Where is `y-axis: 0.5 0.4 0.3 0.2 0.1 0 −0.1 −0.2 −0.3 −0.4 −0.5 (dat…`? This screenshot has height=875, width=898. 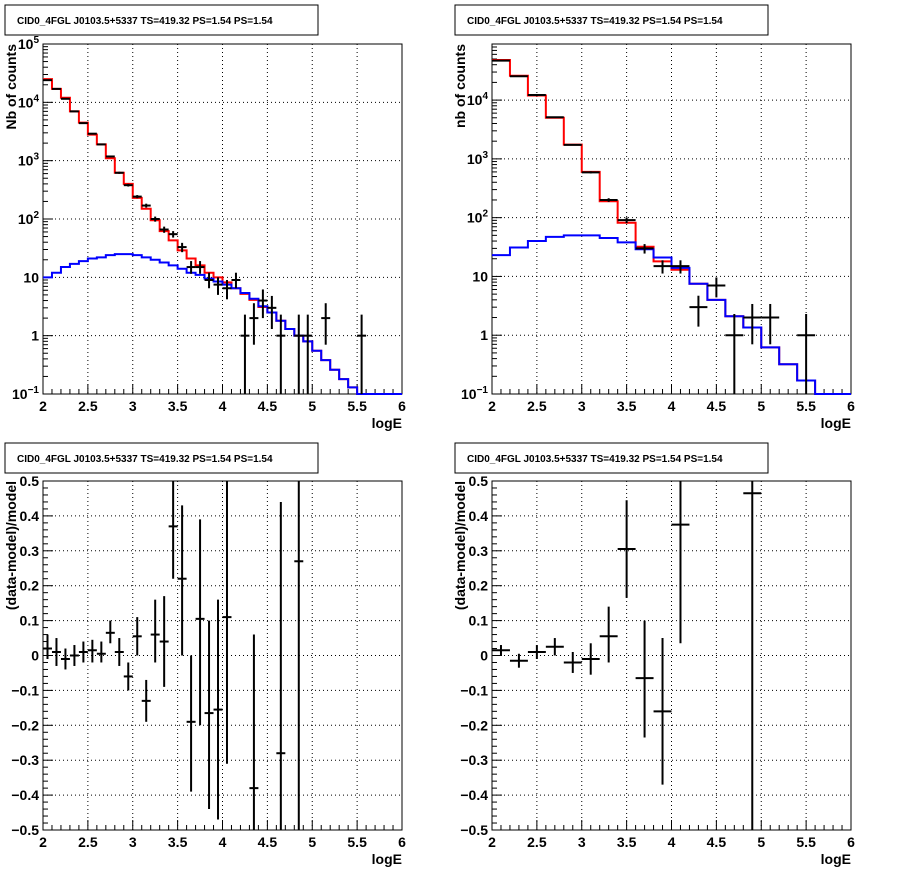
y-axis: 0.5 0.4 0.3 0.2 0.1 0 −0.1 −0.2 −0.3 −0.4 −0.5 (dat… is located at coordinates (477, 655).